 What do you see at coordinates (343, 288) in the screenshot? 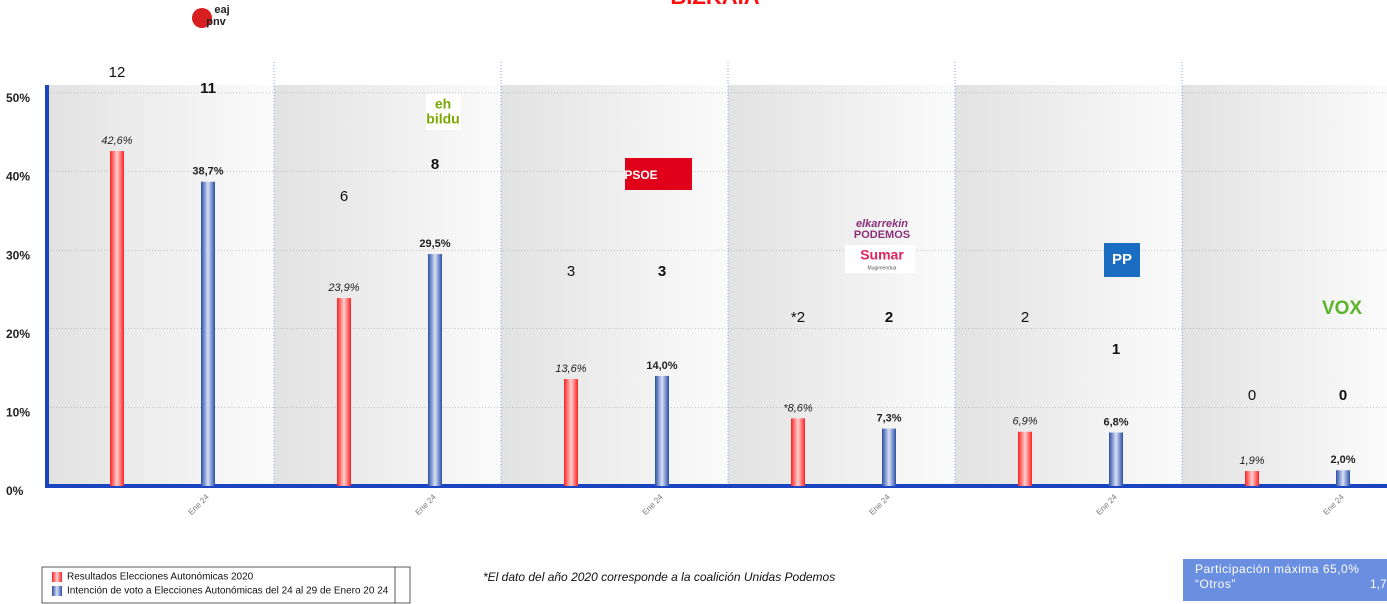
I see `value-label: 23,9%` at bounding box center [343, 288].